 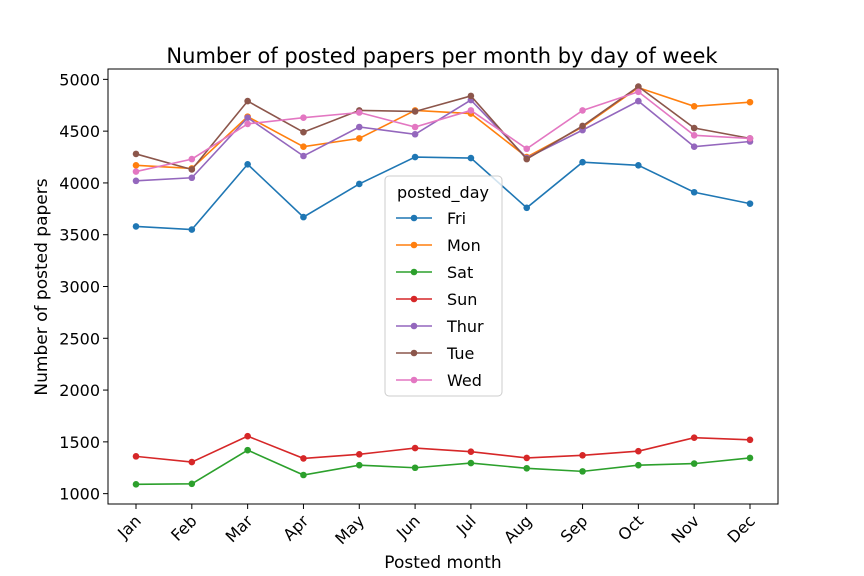 I want to click on y-tick-label: 4500, so click(x=79, y=131).